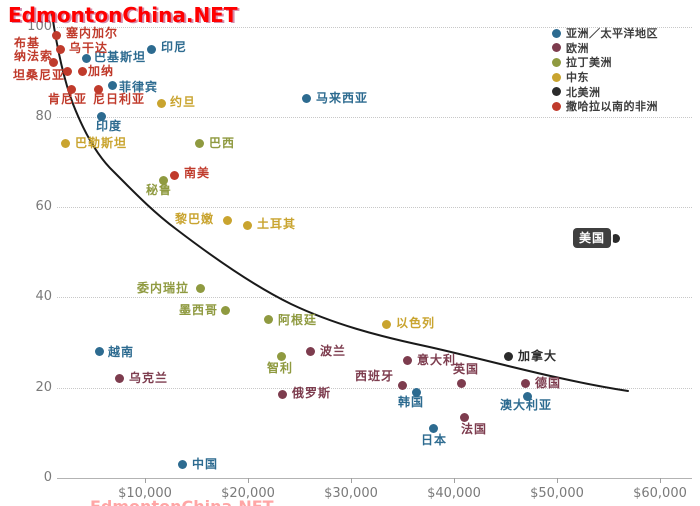 This screenshot has width=700, height=506. I want to click on country-label: 意大利, so click(437, 360).